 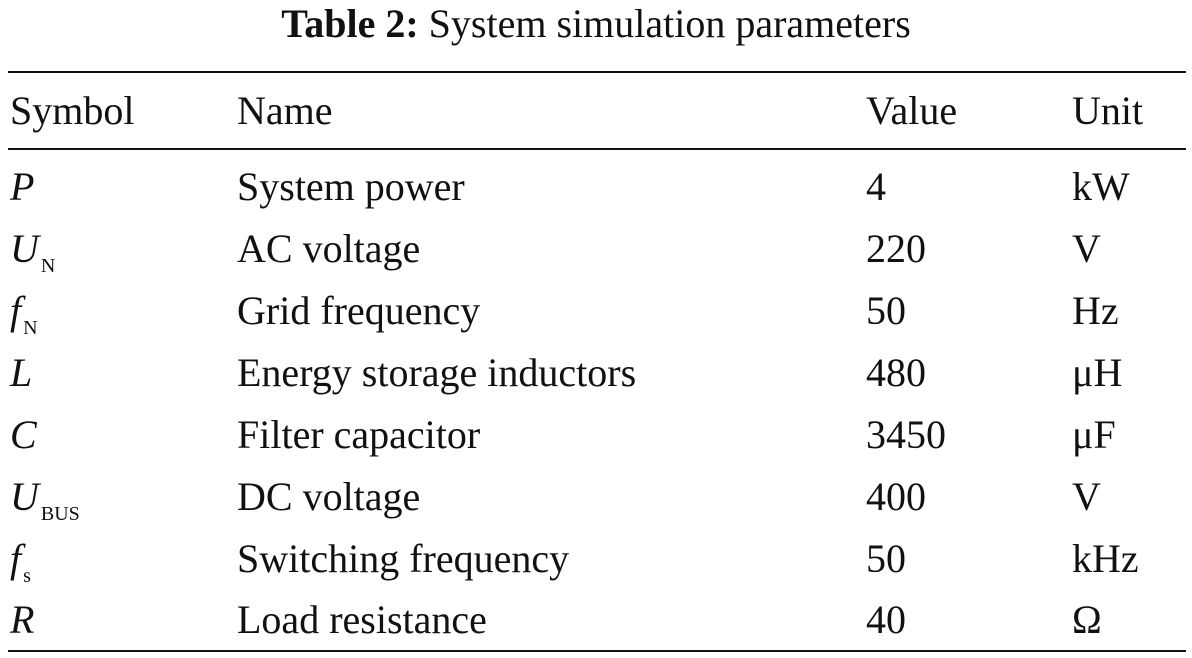 What do you see at coordinates (1101, 186) in the screenshot?
I see `row-unit: kW` at bounding box center [1101, 186].